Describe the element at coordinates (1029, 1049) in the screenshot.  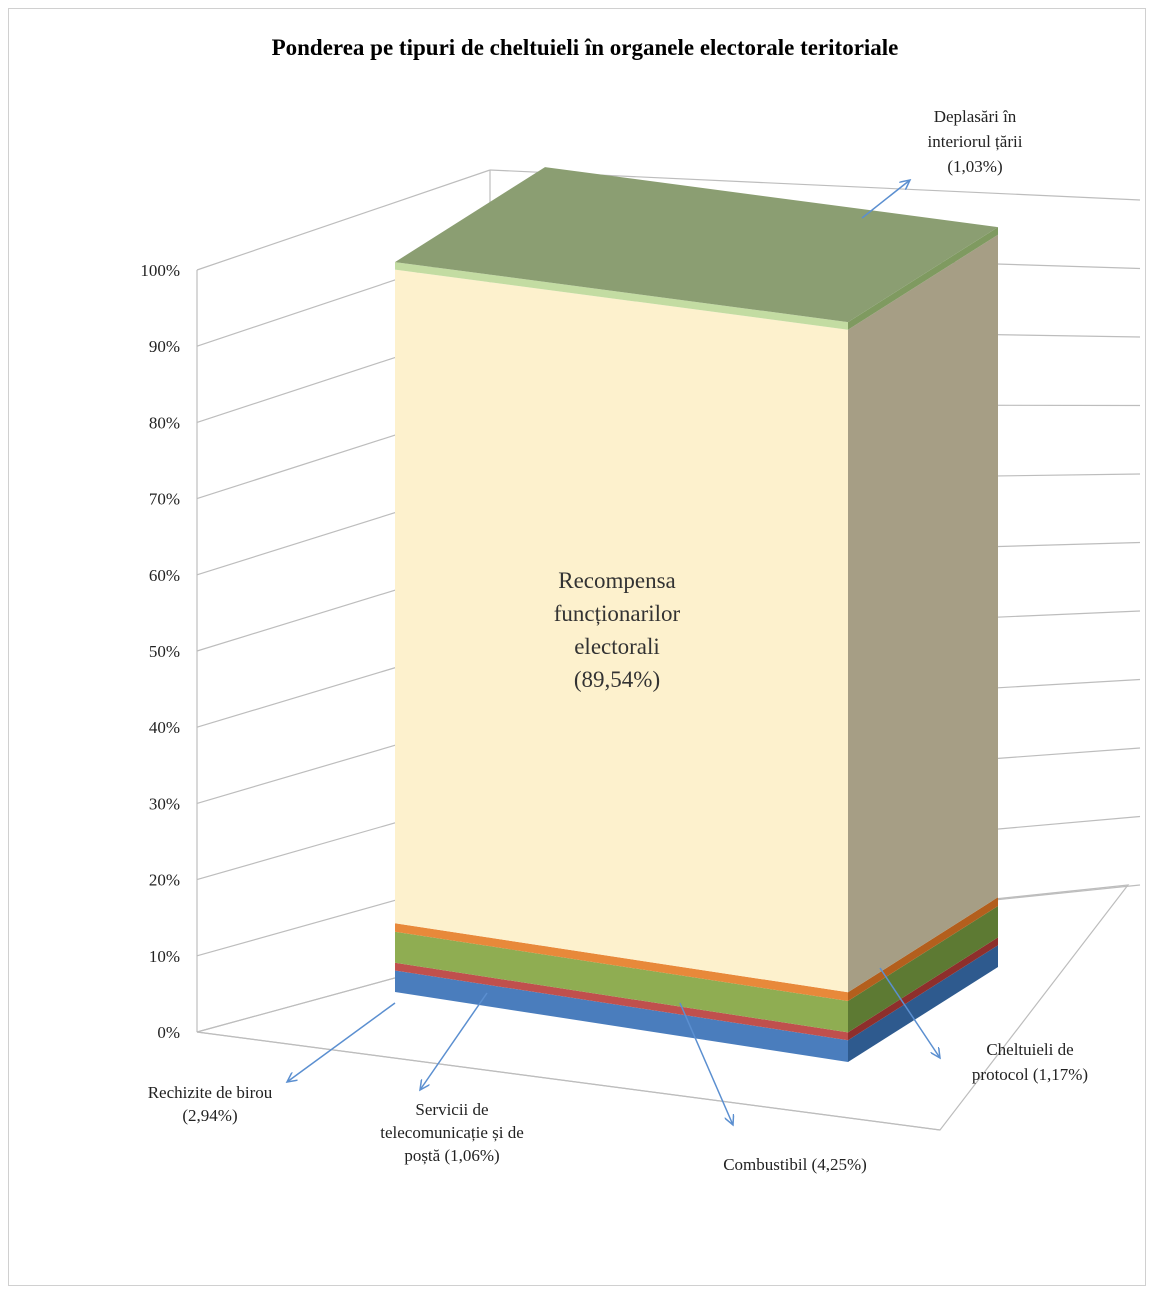
I see `label-line: Cheltuieli de` at that location.